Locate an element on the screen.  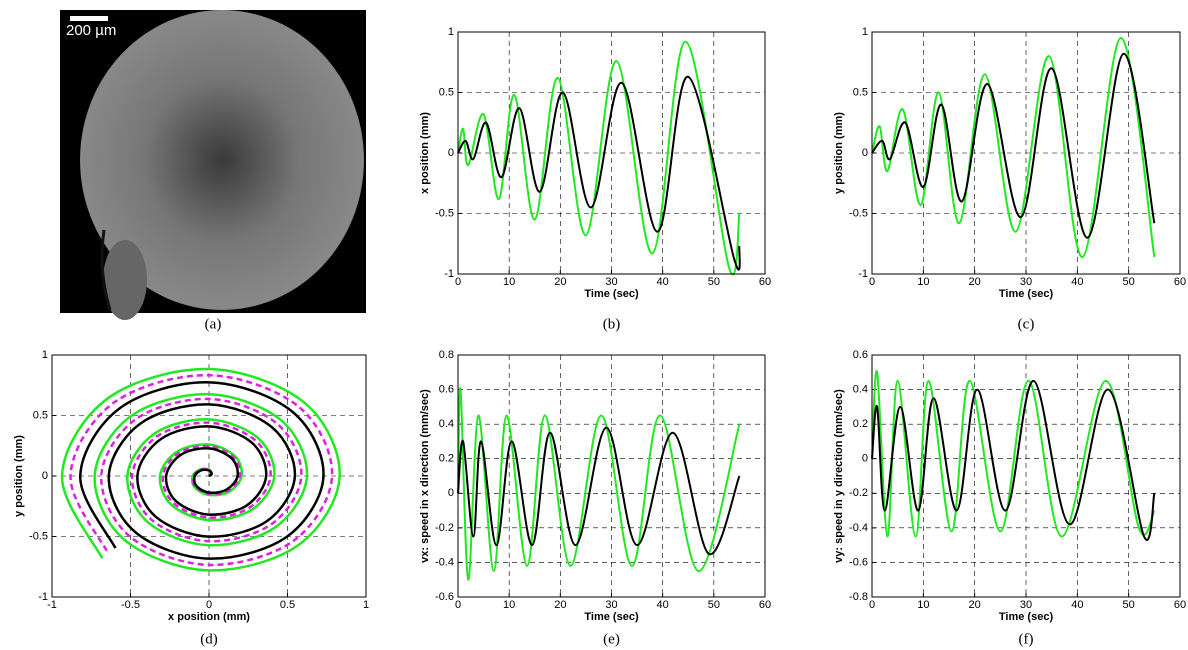
fold-line is located at coordinates (106, 270).